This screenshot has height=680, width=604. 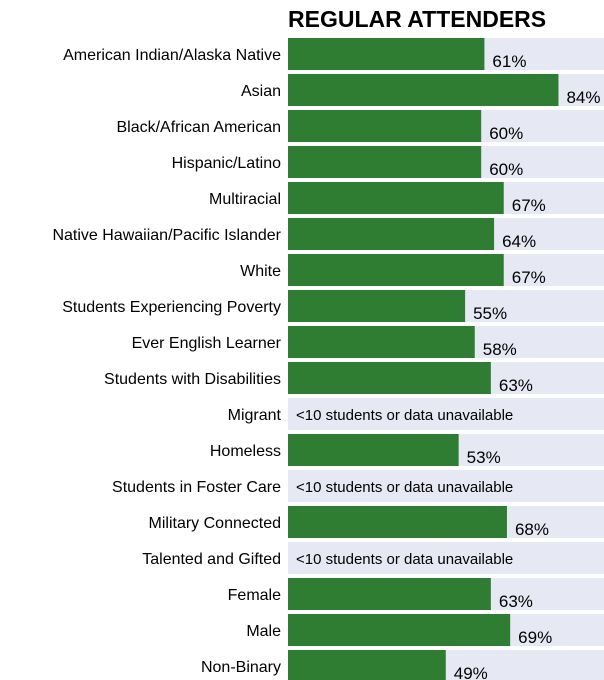 What do you see at coordinates (198, 127) in the screenshot?
I see `category-label: Black/African American` at bounding box center [198, 127].